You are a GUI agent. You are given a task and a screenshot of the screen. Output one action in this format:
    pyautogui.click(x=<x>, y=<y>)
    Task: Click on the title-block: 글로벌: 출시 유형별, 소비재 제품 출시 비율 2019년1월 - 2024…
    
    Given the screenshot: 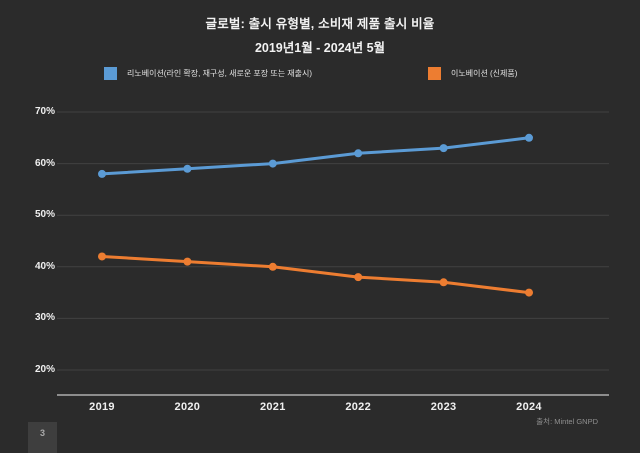 What is the action you would take?
    pyautogui.click(x=320, y=34)
    